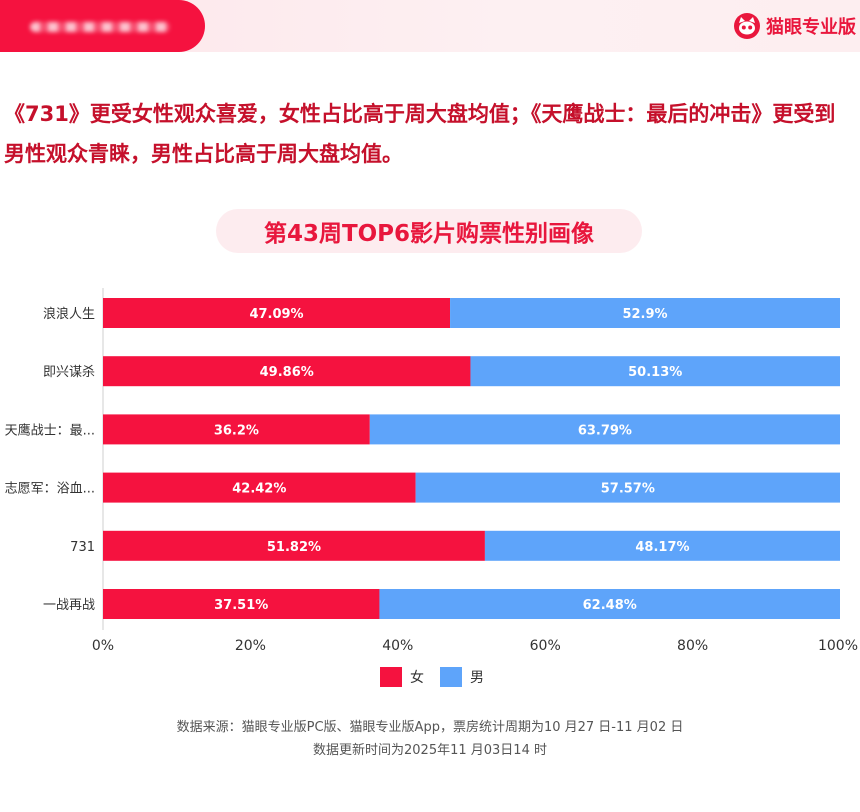 Image resolution: width=860 pixels, height=812 pixels. What do you see at coordinates (417, 678) in the screenshot?
I see `legend-label-female: 女` at bounding box center [417, 678].